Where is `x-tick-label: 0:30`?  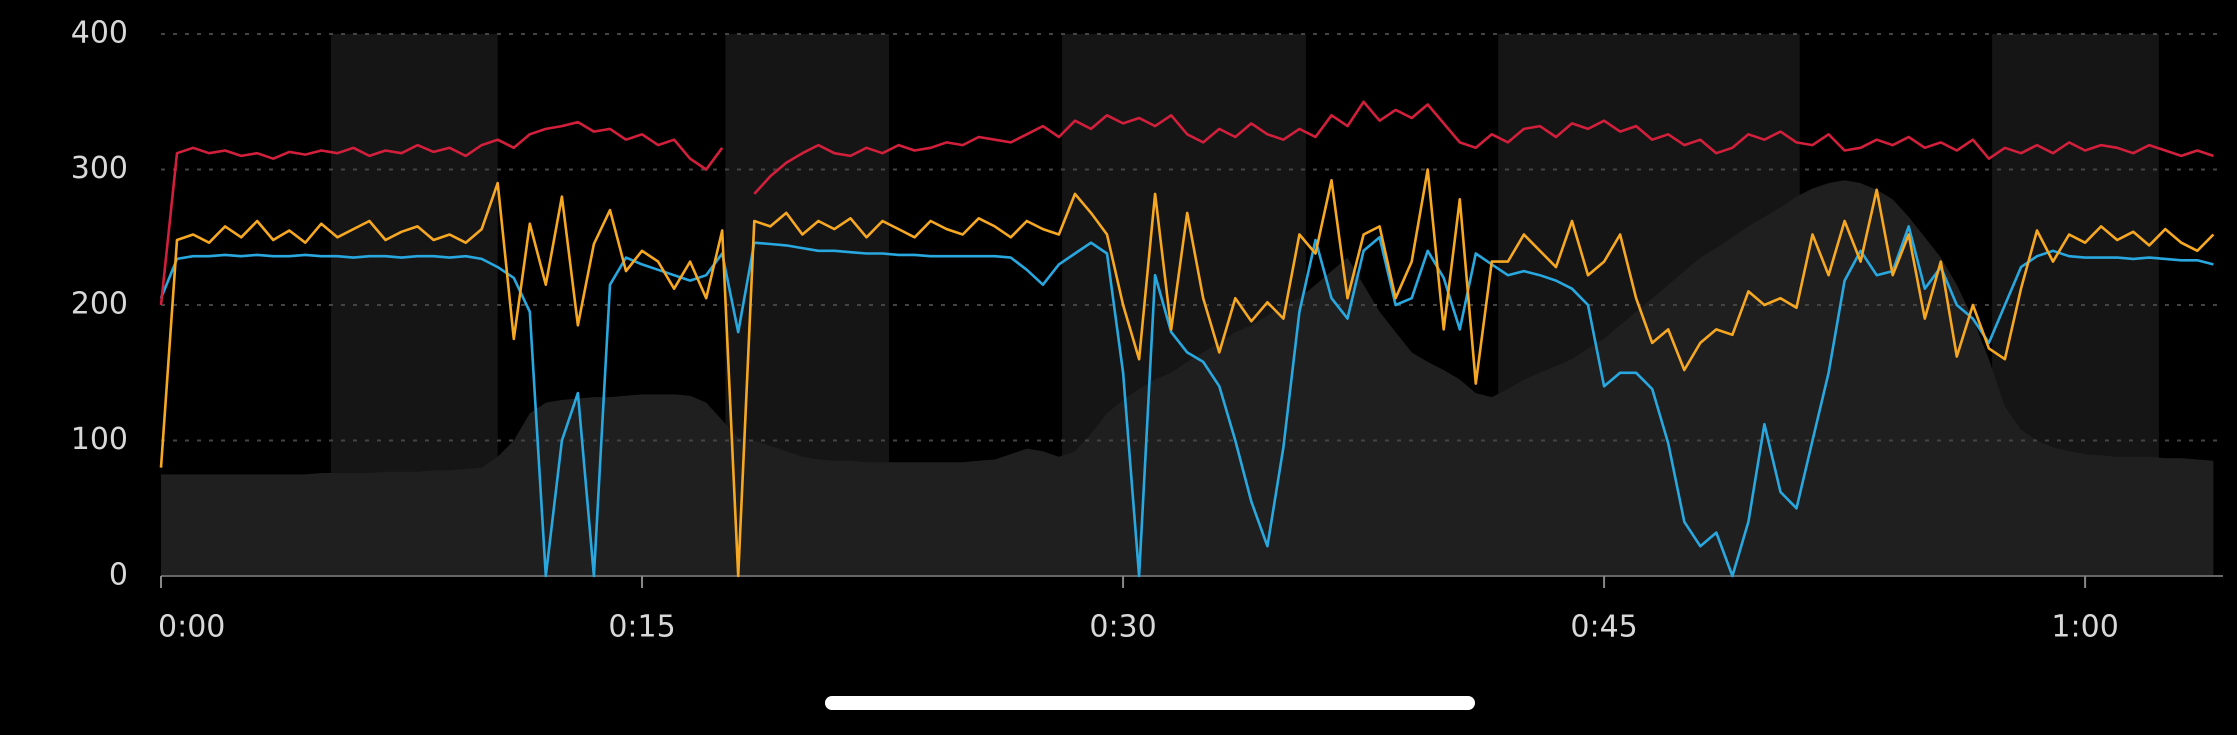 x-tick-label: 0:30 is located at coordinates (1122, 627).